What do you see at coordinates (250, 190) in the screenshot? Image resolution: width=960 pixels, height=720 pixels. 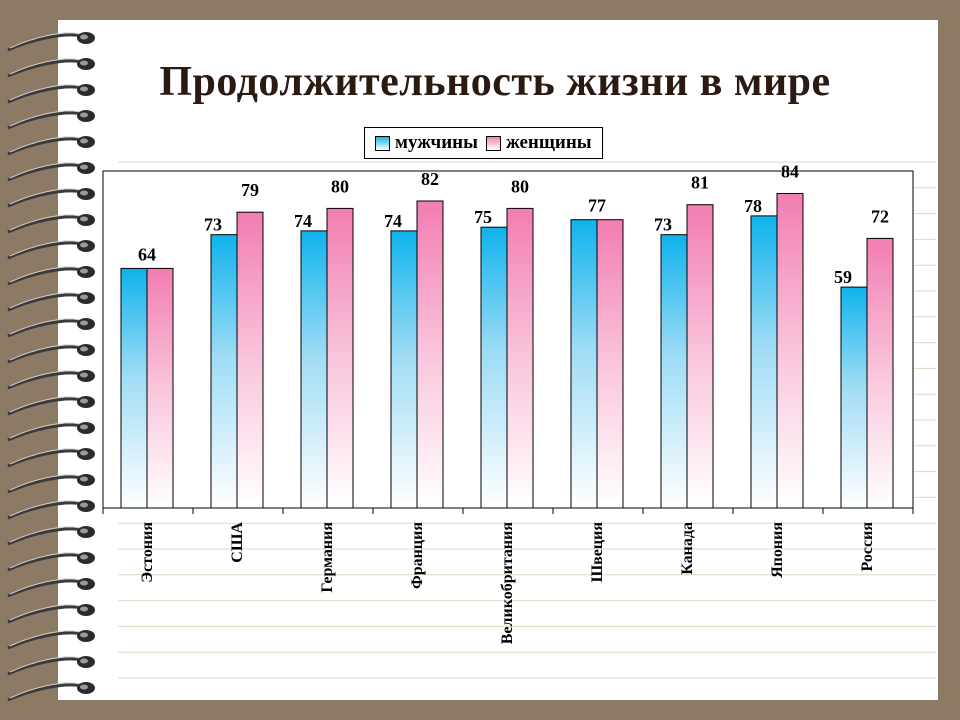 I see `data-label-women: 79` at bounding box center [250, 190].